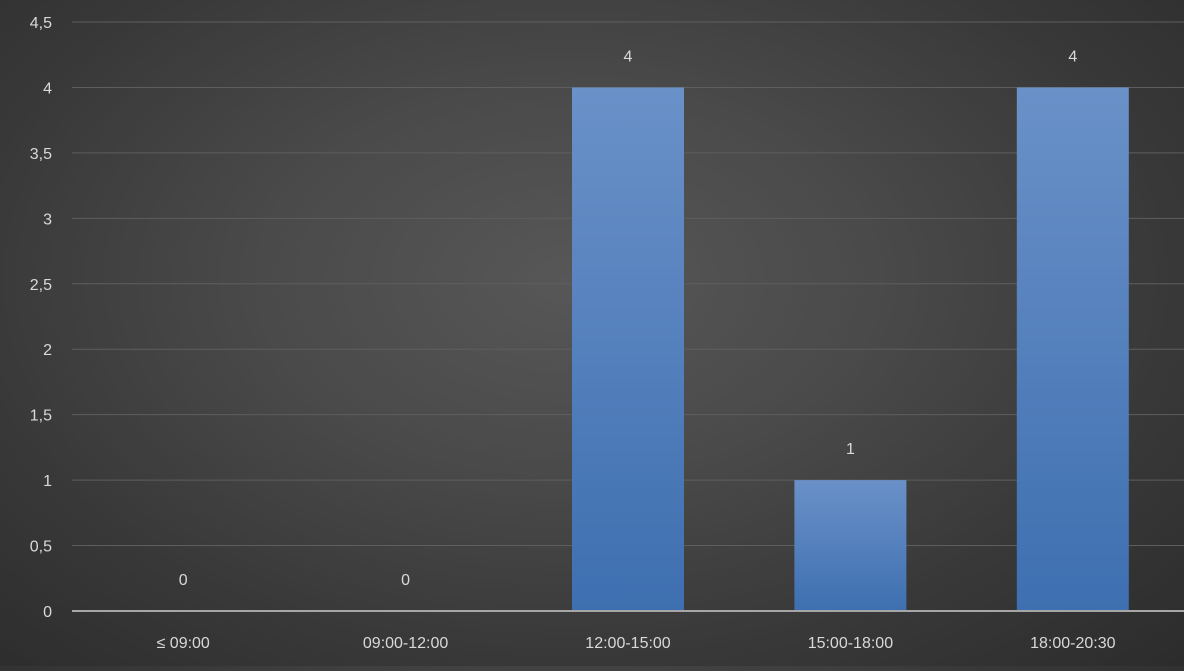 Image resolution: width=1184 pixels, height=671 pixels. Describe the element at coordinates (41, 547) in the screenshot. I see `y-tick-label: 0,5` at that location.